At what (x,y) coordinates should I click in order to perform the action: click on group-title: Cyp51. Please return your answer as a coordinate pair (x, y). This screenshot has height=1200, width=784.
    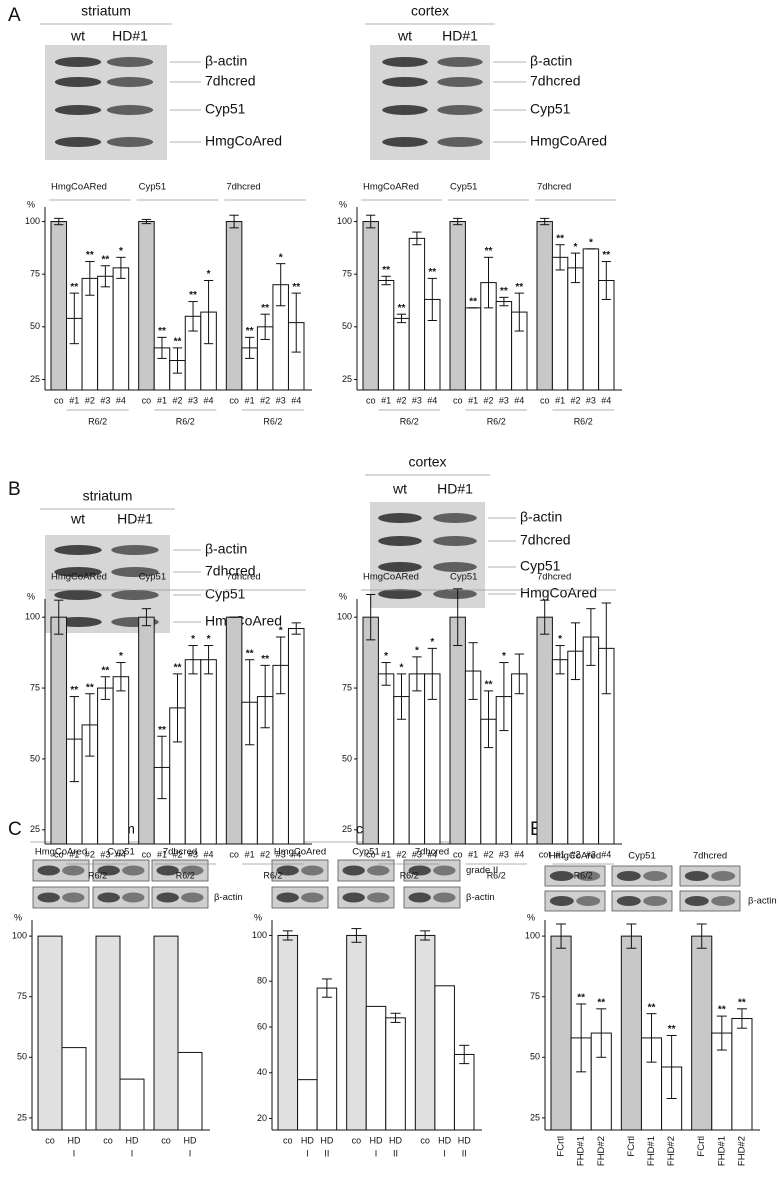
    Looking at the image, I should click on (463, 577).